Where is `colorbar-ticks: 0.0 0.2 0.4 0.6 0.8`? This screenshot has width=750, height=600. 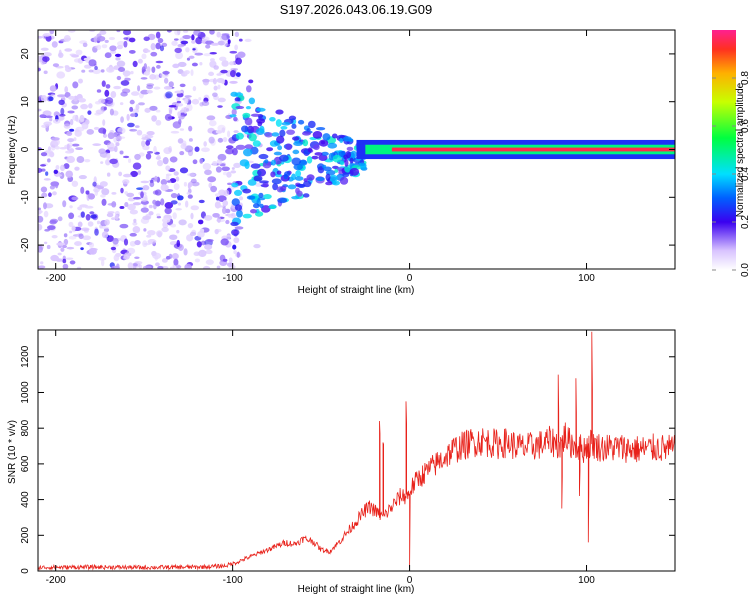
colorbar-ticks: 0.0 0.2 0.4 0.6 0.8 is located at coordinates (731, 174).